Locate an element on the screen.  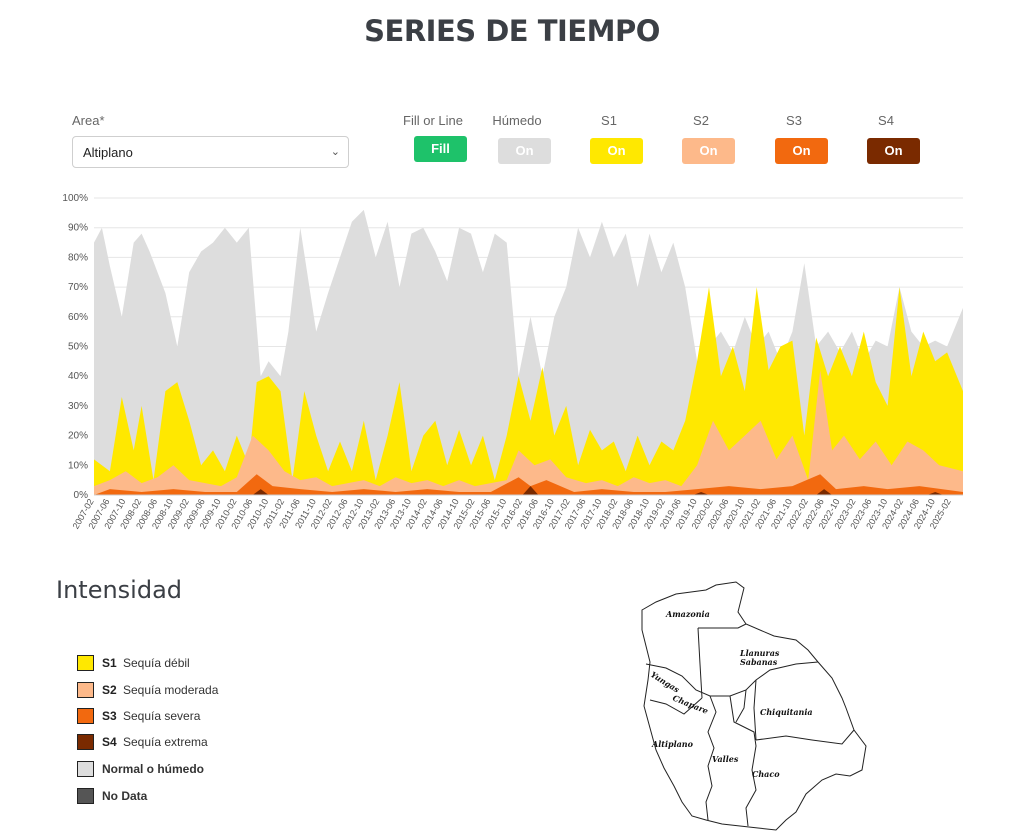
y-tick-label: 10% is located at coordinates (78, 465).